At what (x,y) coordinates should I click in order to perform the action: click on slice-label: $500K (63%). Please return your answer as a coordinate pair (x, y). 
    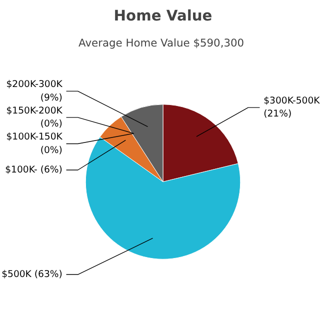
    Looking at the image, I should click on (32, 274).